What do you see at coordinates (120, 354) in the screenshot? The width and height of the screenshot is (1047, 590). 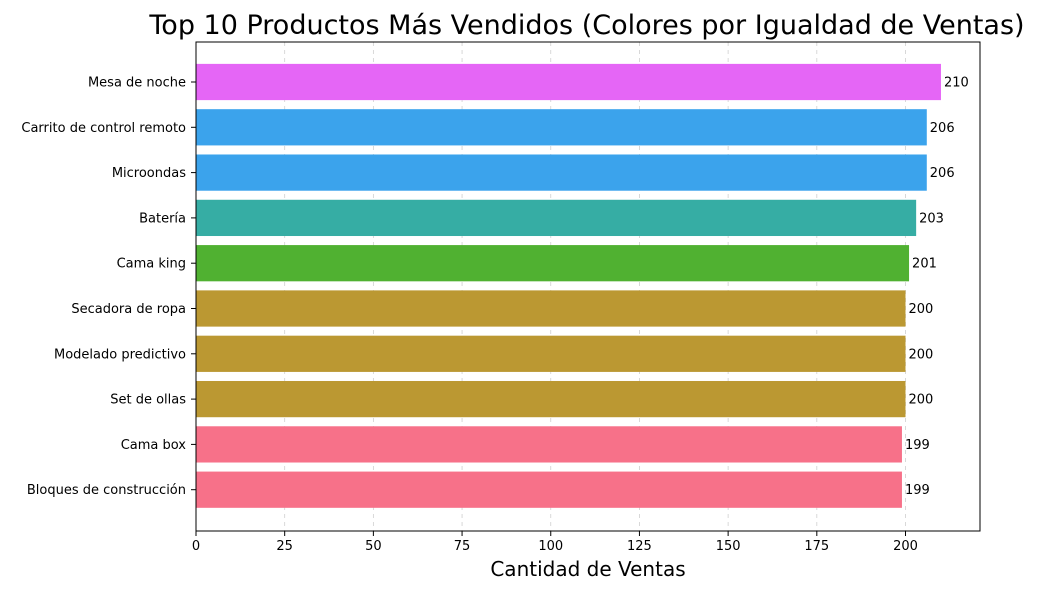 I see `y-tick-label: Modelado predictivo` at bounding box center [120, 354].